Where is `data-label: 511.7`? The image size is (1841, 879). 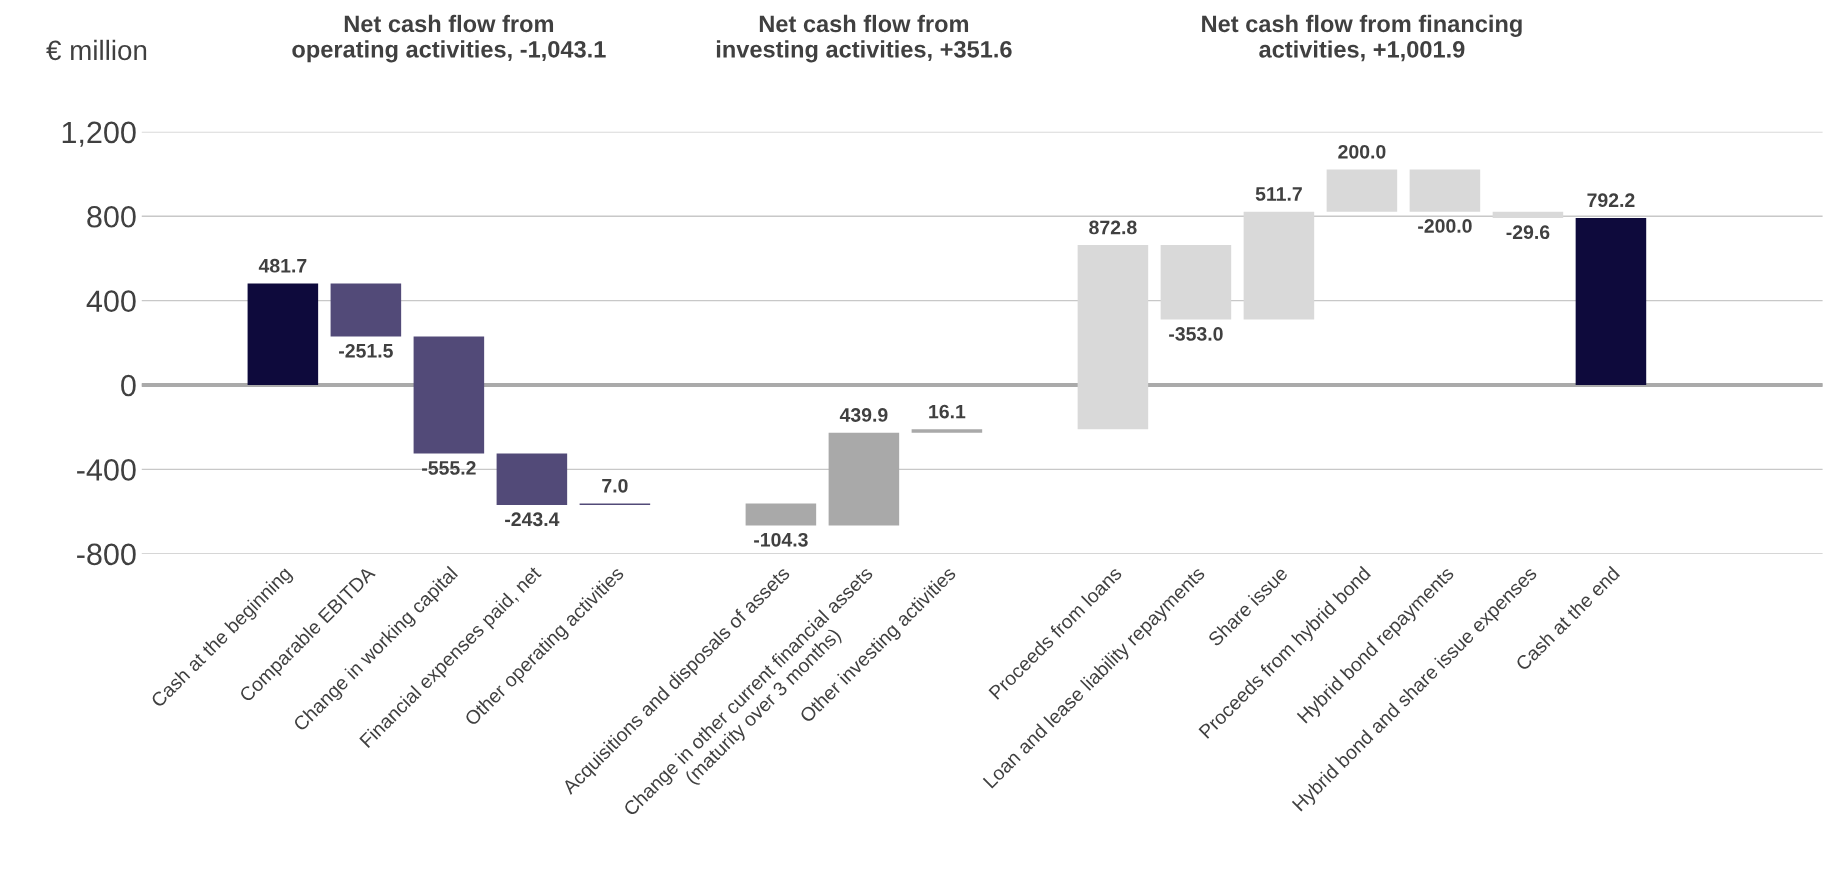
data-label: 511.7 is located at coordinates (1278, 194).